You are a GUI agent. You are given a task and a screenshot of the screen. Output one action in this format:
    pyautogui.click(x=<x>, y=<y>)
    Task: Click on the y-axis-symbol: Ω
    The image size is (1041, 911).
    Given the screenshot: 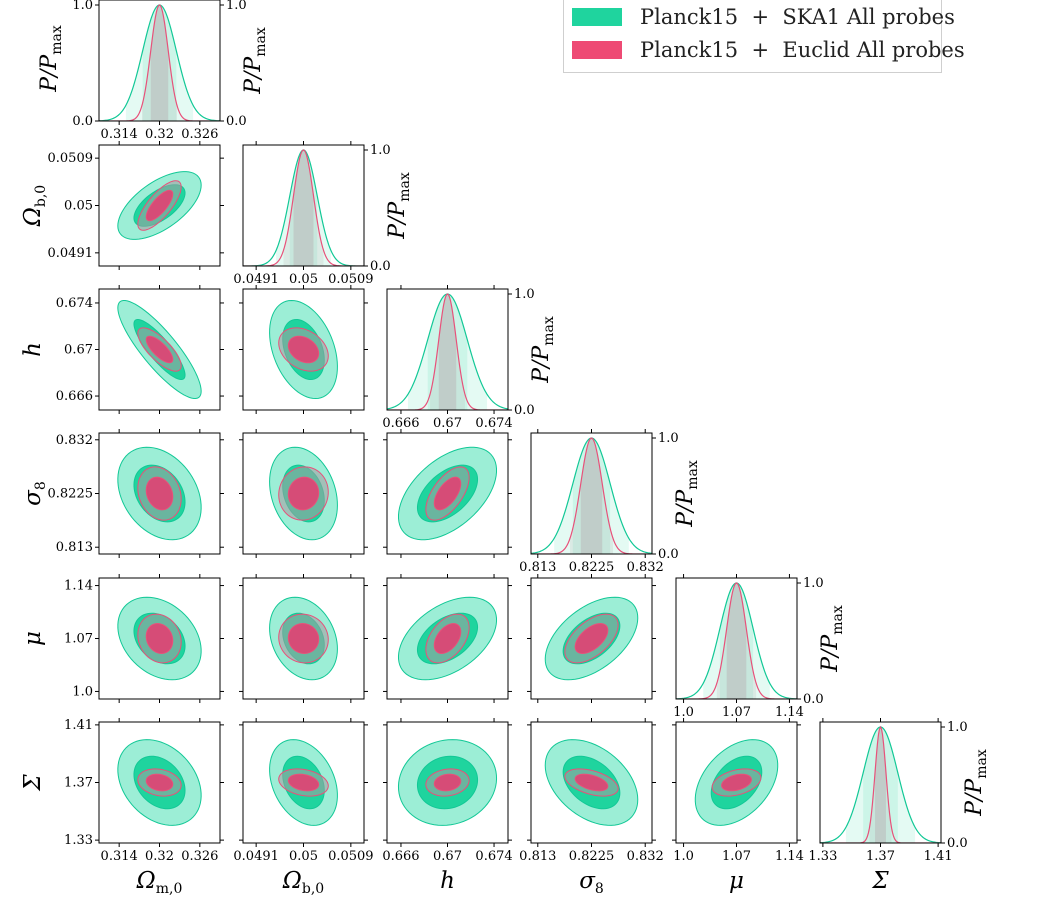 What is the action you would take?
    pyautogui.click(x=33, y=217)
    